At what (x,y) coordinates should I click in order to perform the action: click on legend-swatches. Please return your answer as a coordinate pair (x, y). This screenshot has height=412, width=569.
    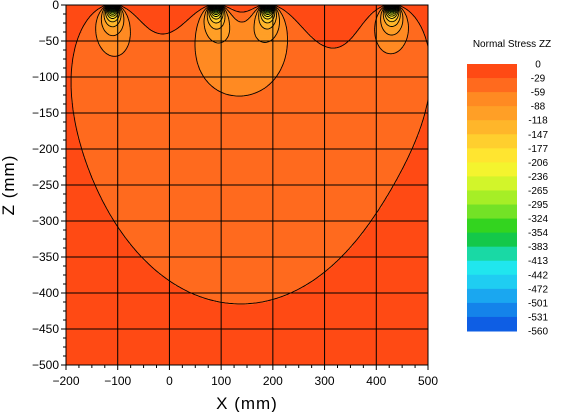
    Looking at the image, I should click on (492, 198).